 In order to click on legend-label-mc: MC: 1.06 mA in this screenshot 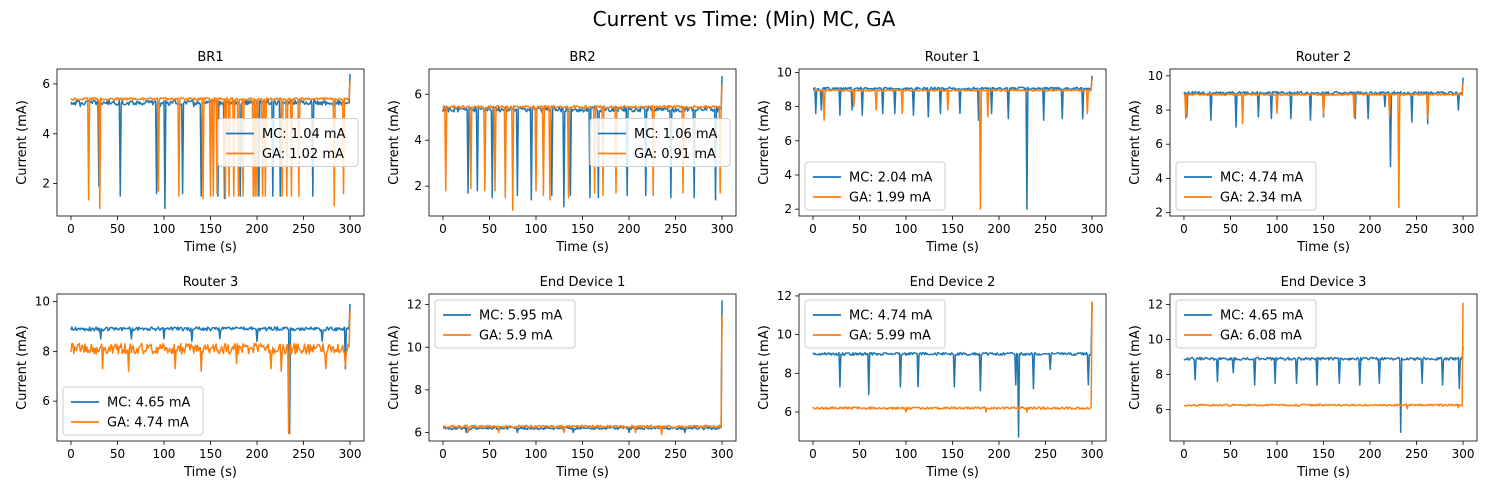, I will do `click(676, 134)`.